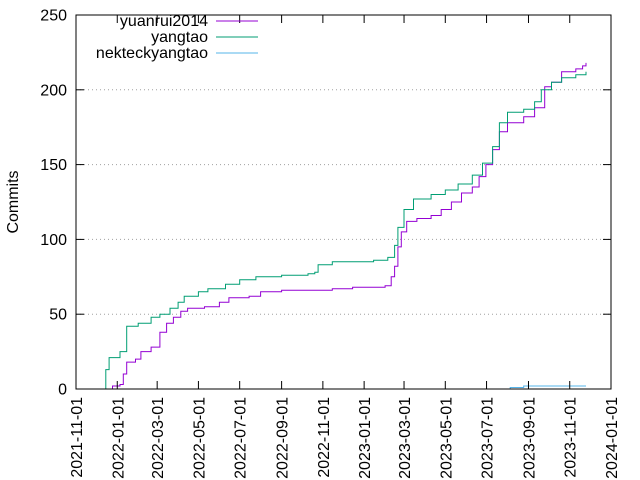 This screenshot has width=640, height=480. What do you see at coordinates (53, 16) in the screenshot?
I see `y-tick-label: 250` at bounding box center [53, 16].